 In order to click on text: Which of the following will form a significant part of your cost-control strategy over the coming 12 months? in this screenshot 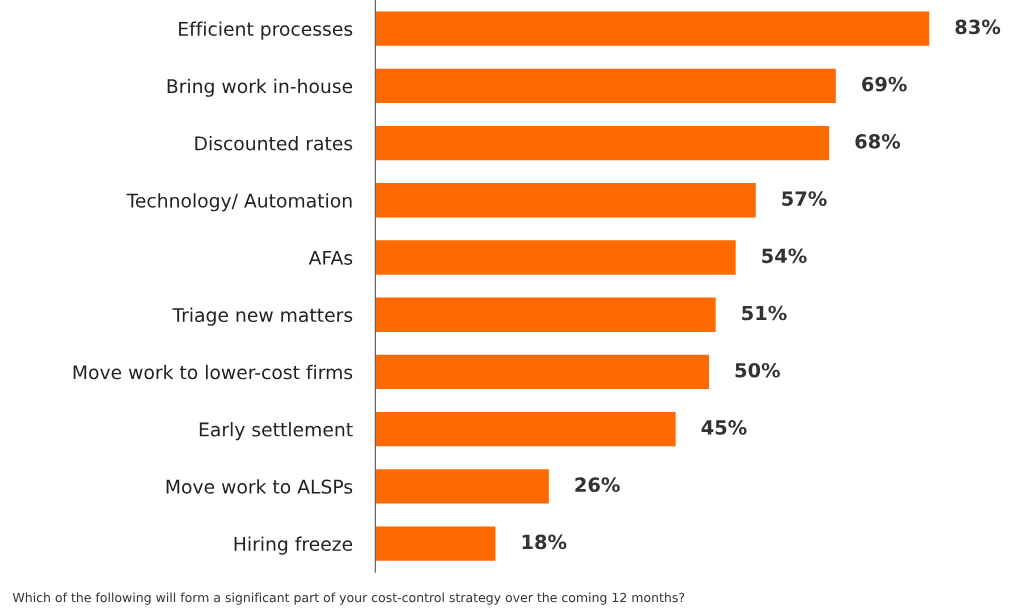, I will do `click(348, 598)`.